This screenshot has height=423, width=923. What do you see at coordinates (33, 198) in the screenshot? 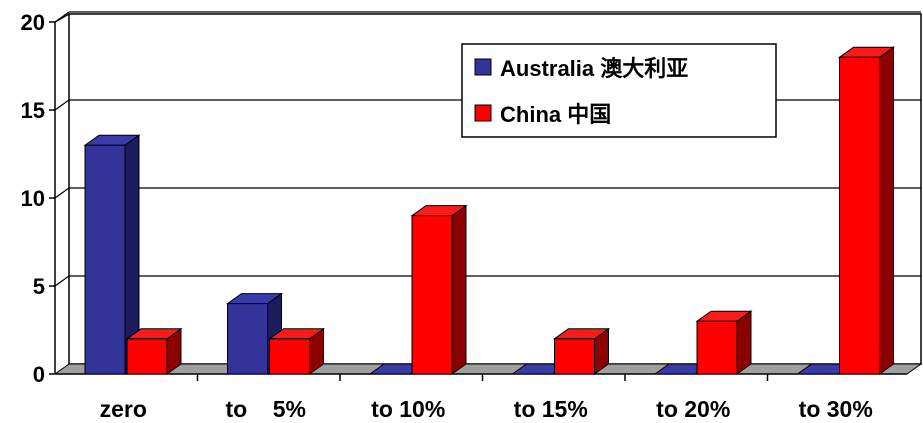
I see `y-tick-label: 10` at bounding box center [33, 198].